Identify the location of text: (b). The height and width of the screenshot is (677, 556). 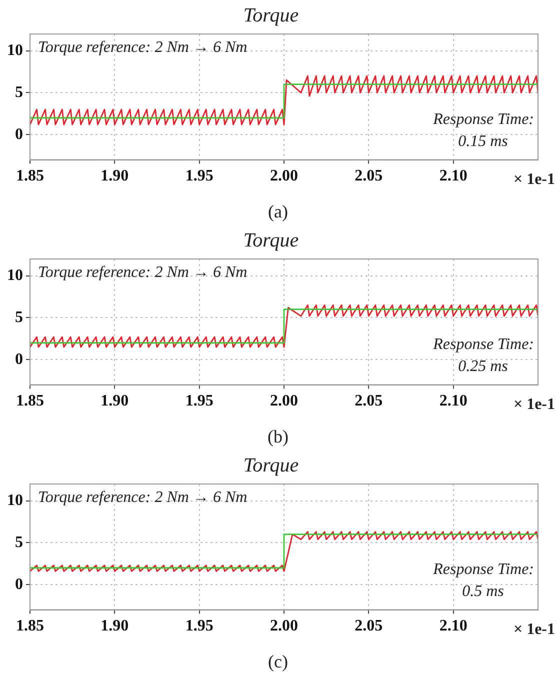
(278, 436).